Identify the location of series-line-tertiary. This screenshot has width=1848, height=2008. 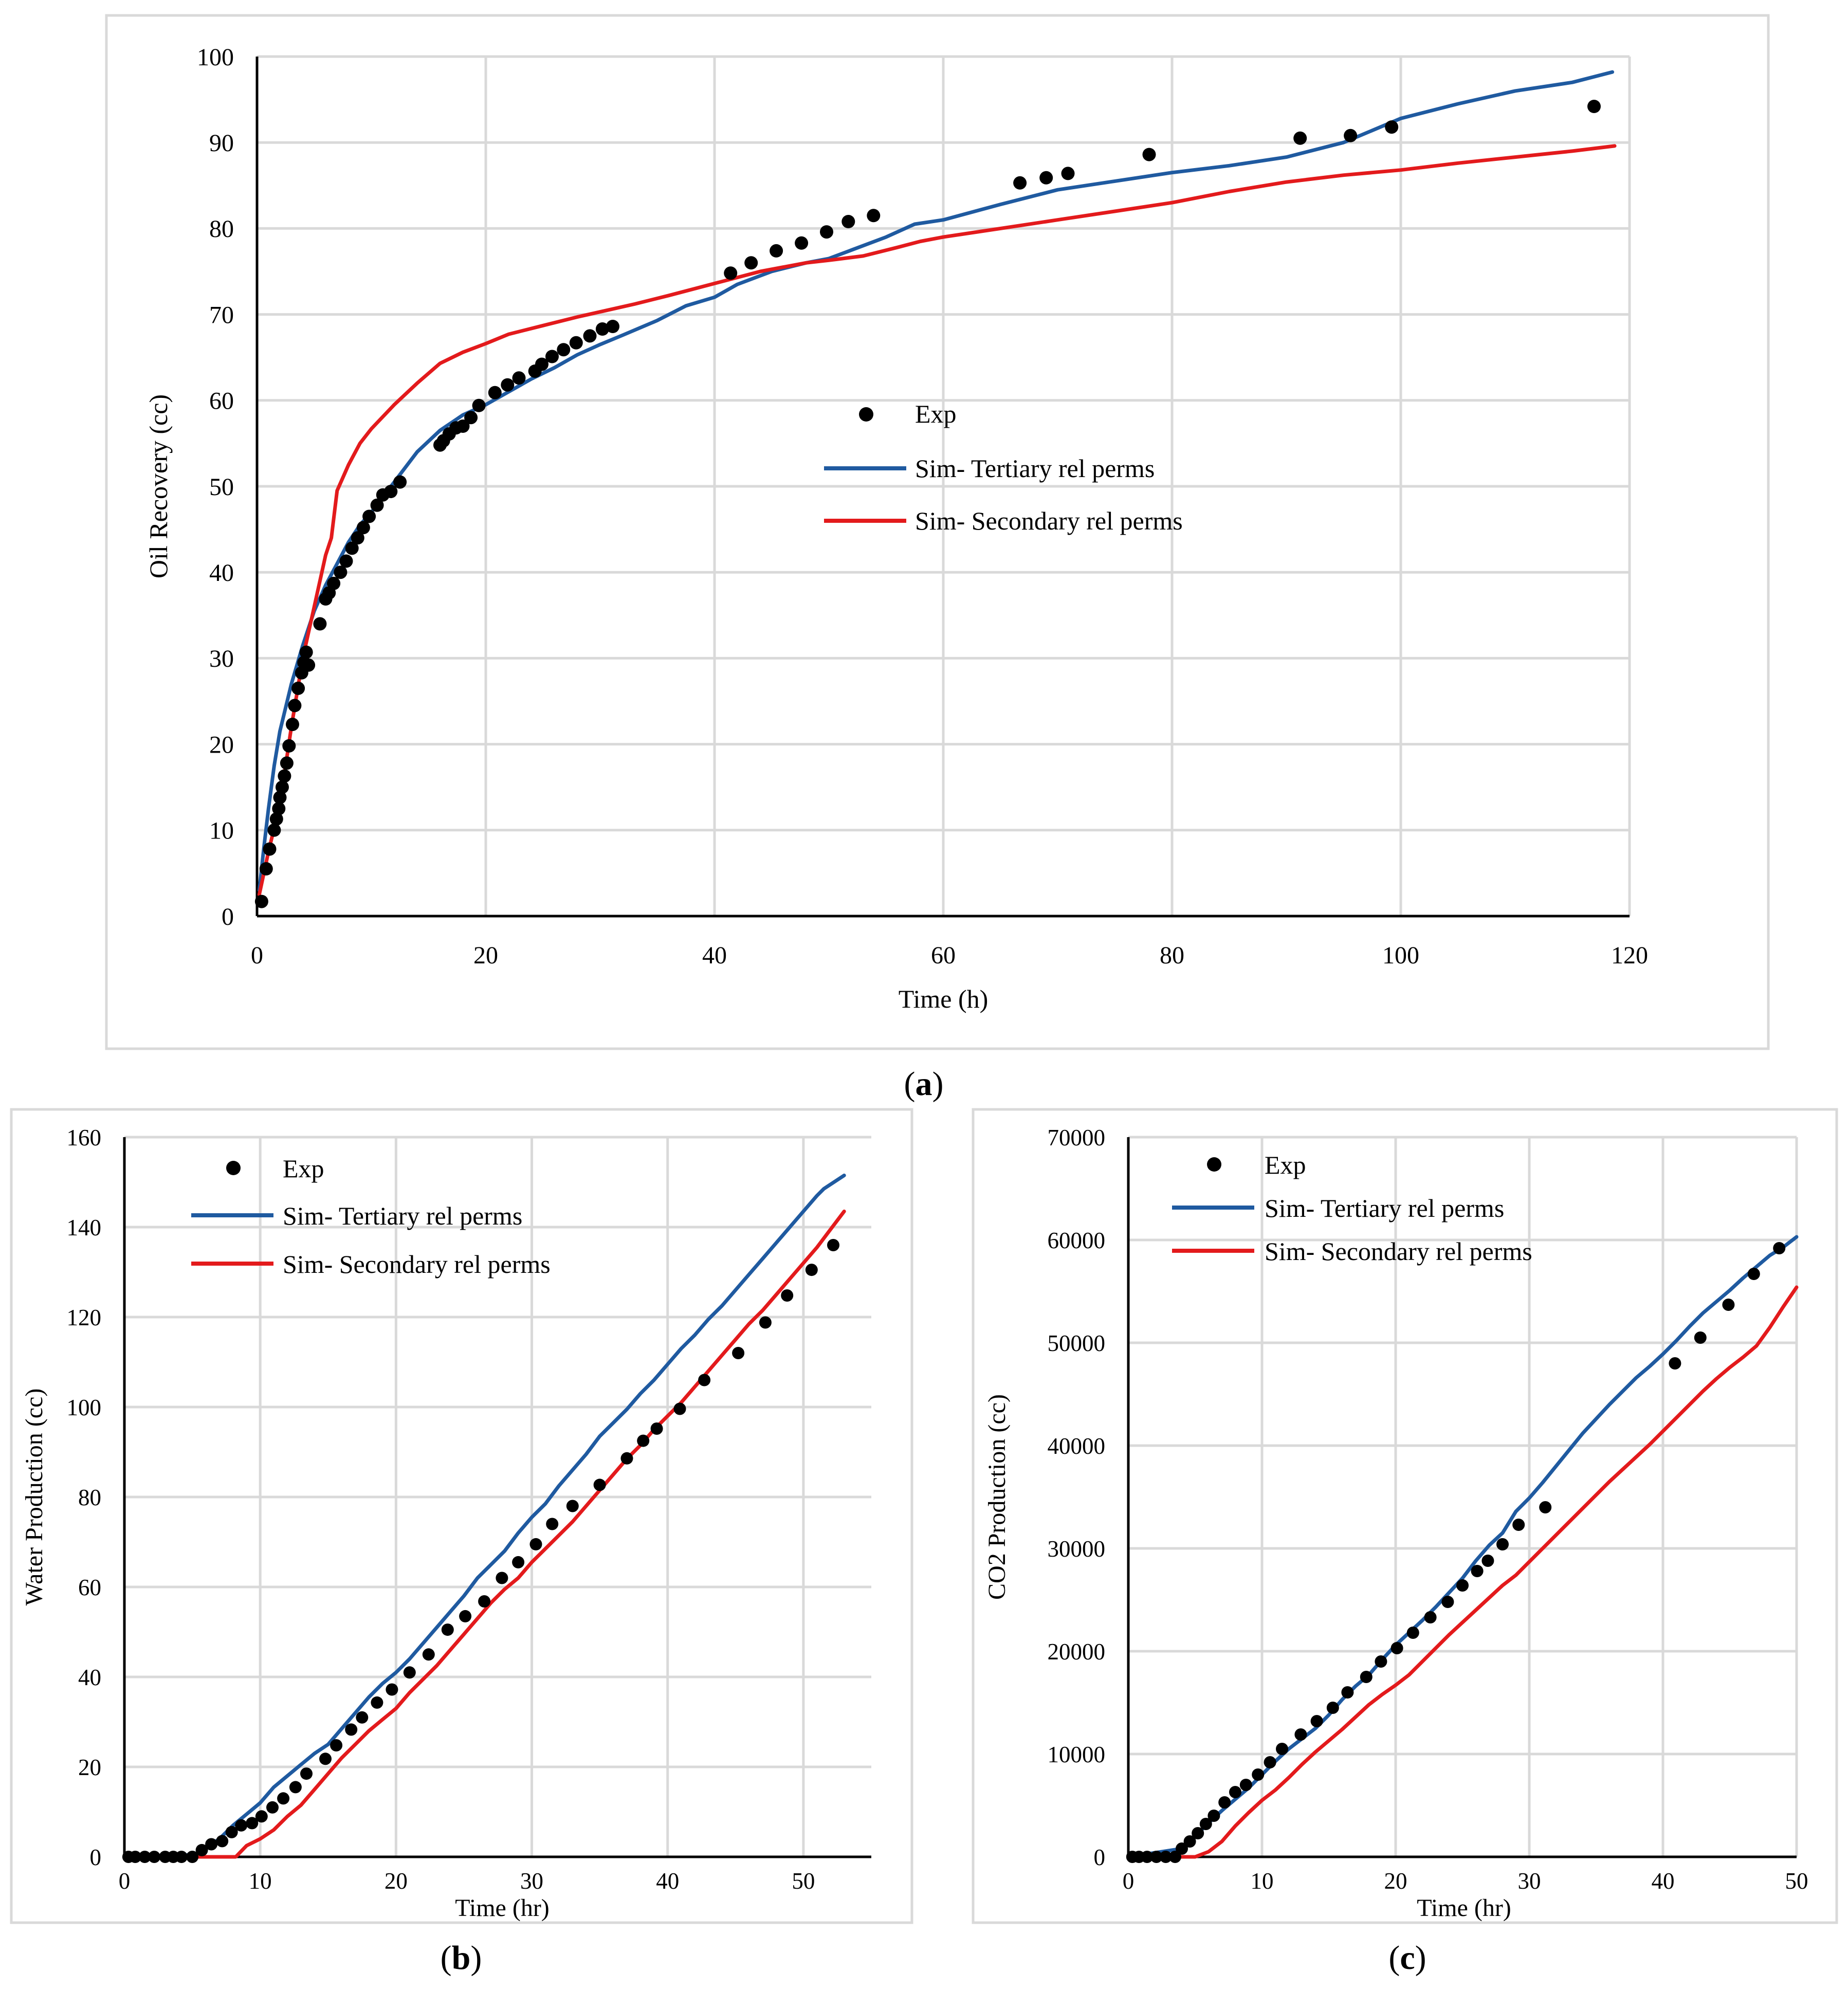
(484, 1516).